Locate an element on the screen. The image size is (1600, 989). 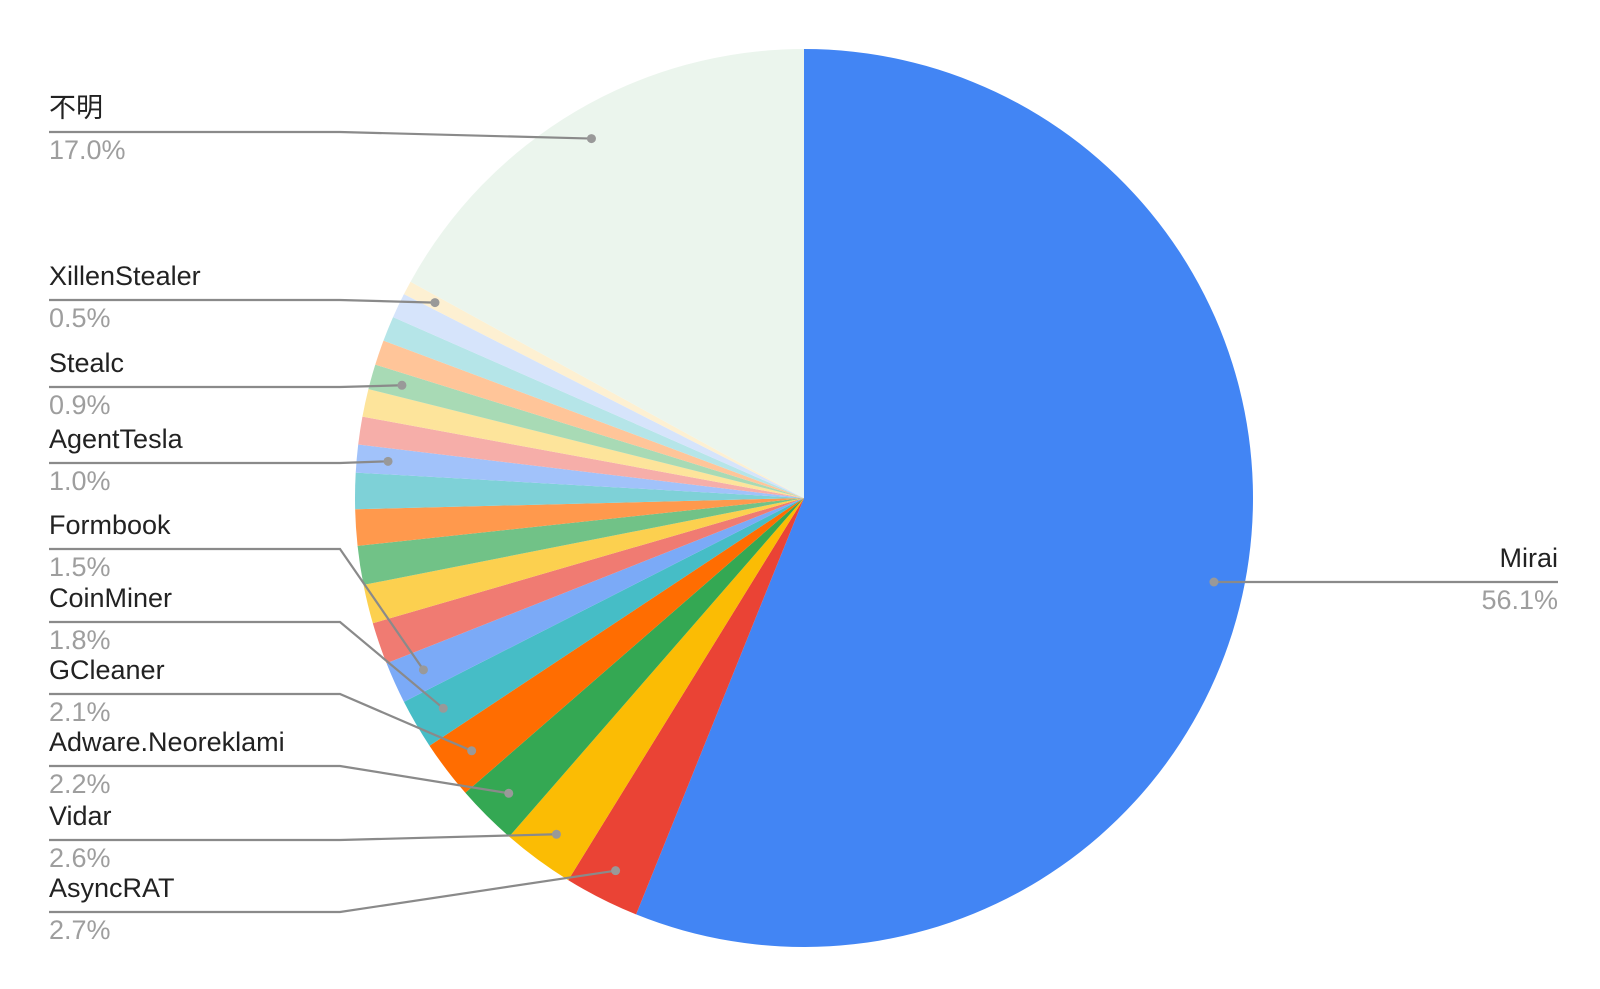
slice-label: CoinMiner is located at coordinates (110, 598).